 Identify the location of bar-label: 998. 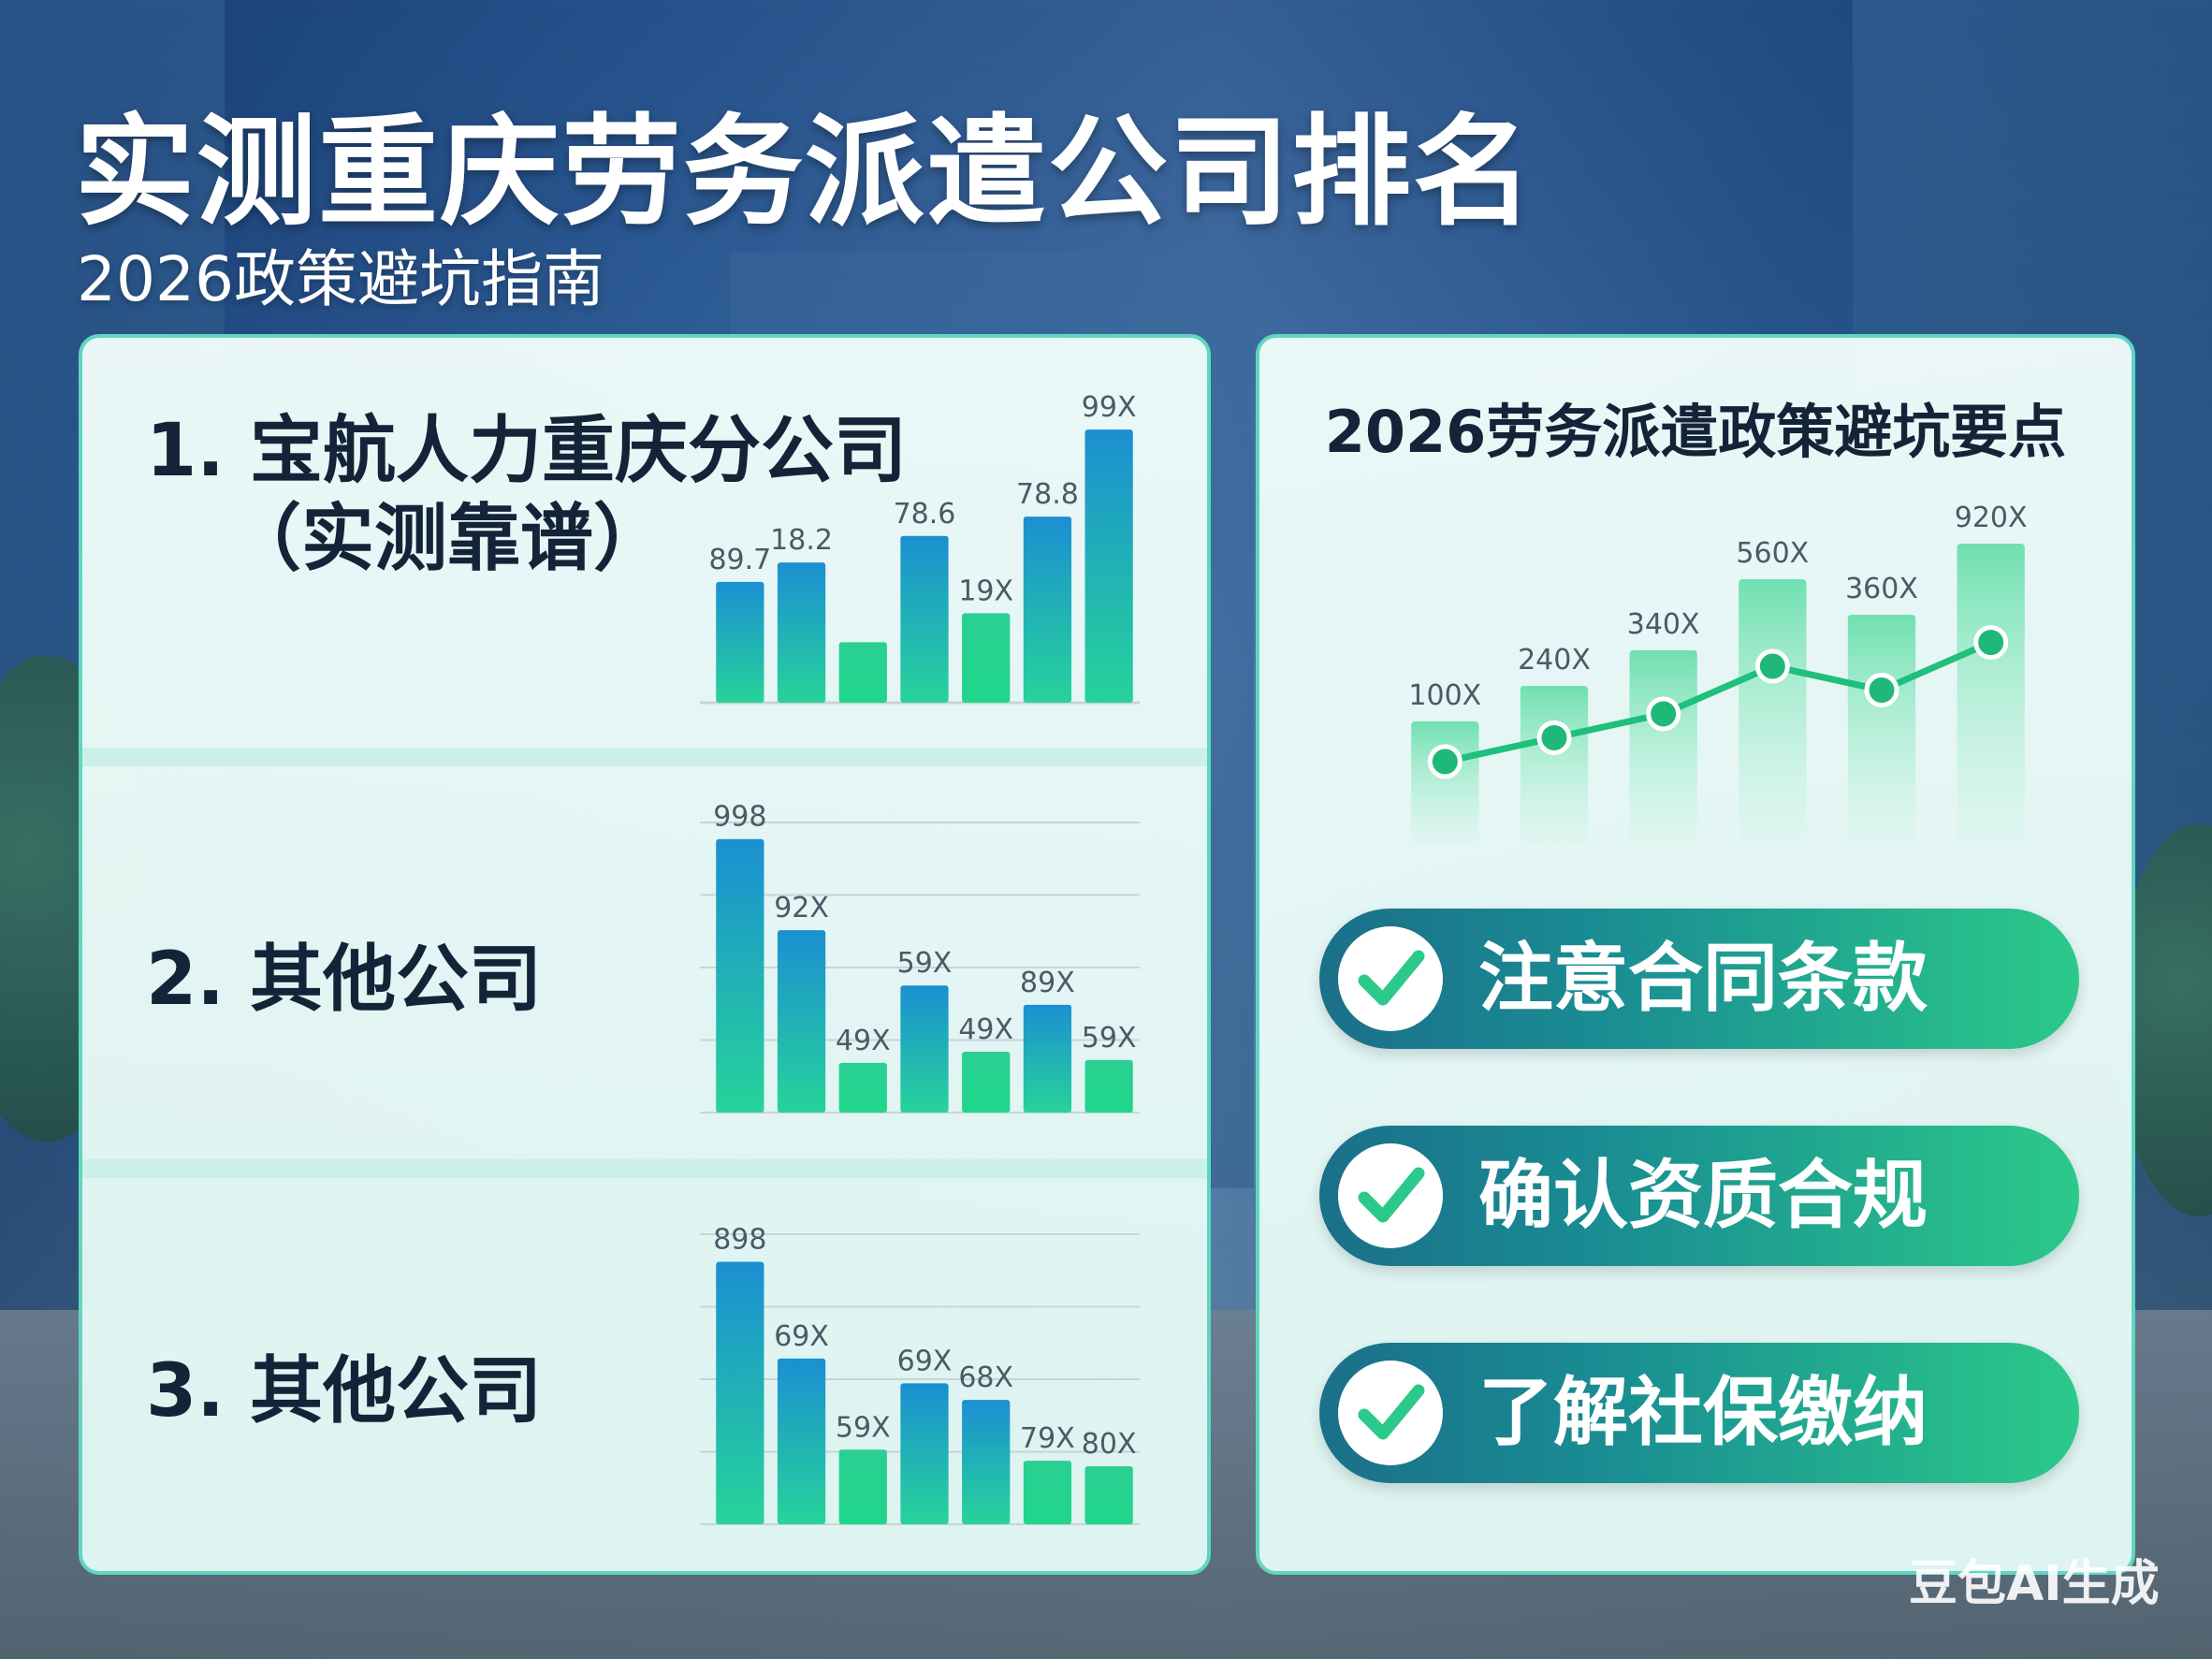
(739, 817).